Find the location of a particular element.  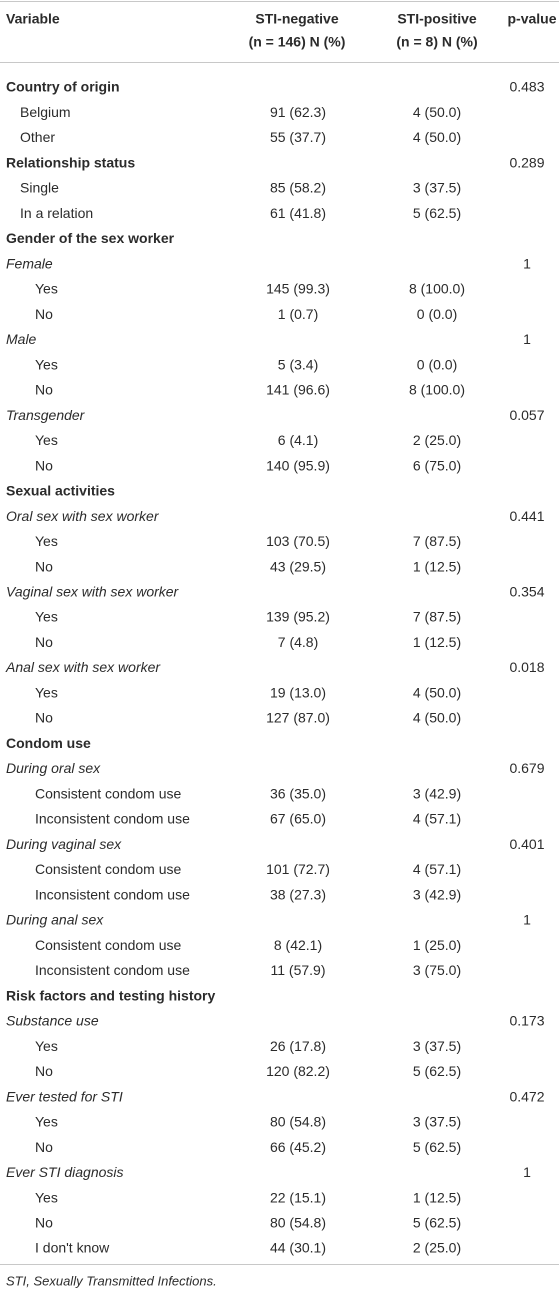

row-variable: Male is located at coordinates (21, 339).